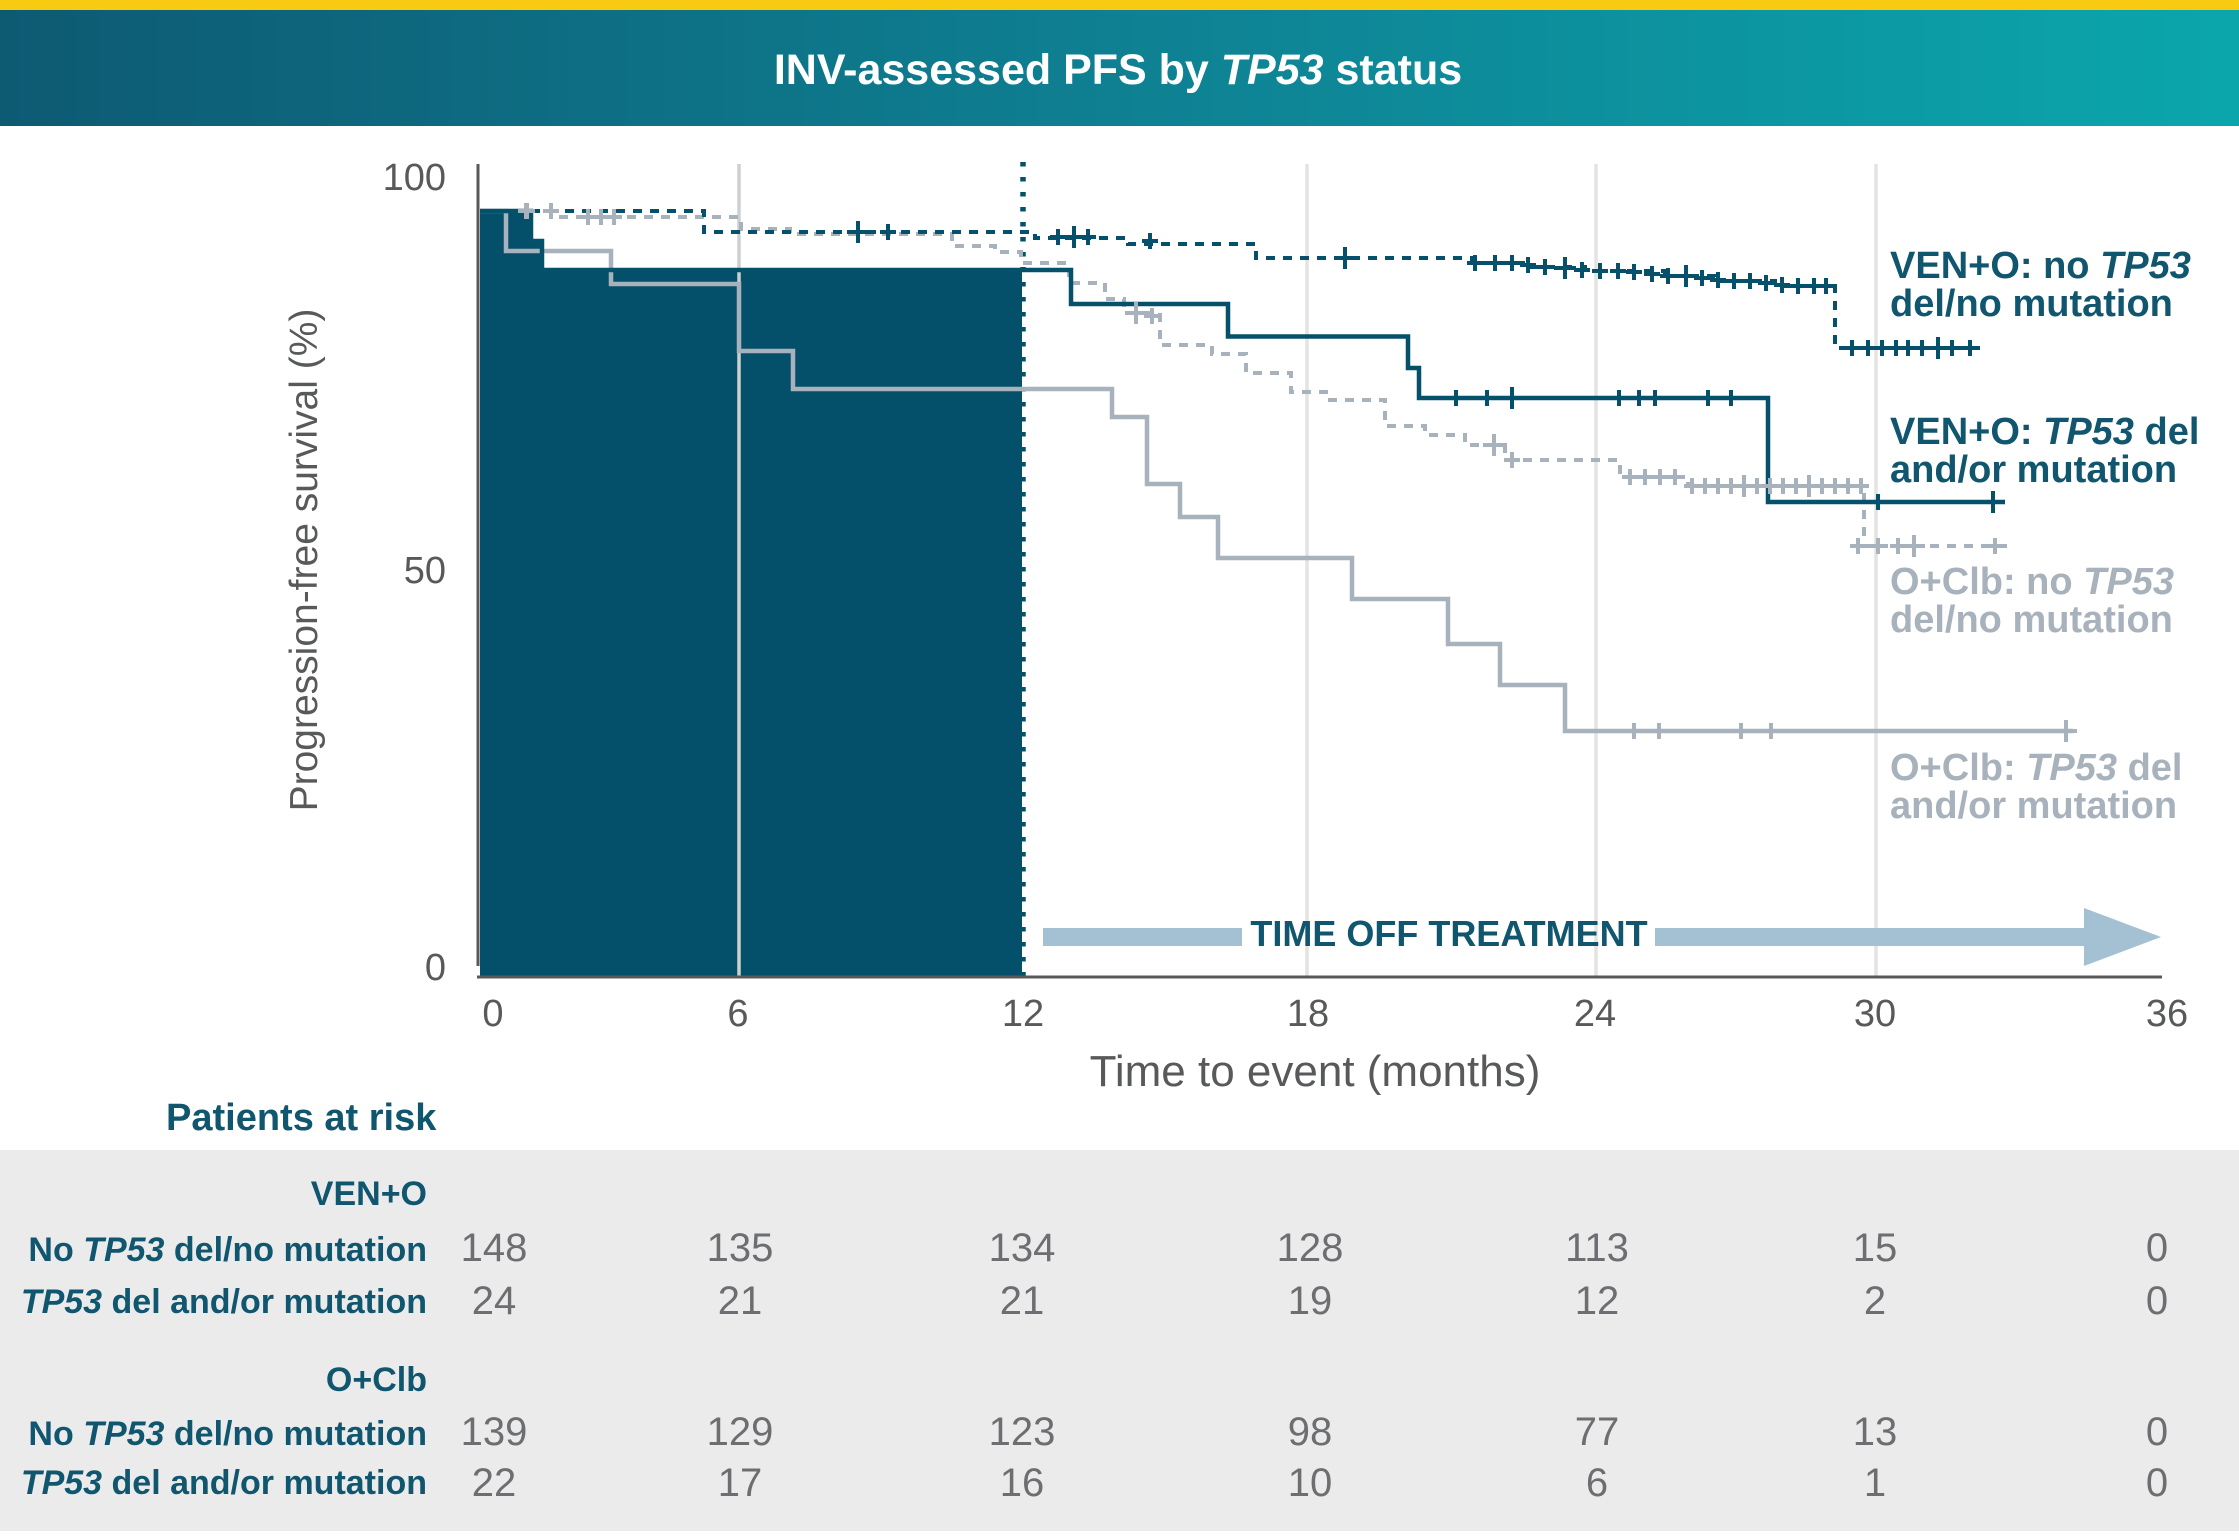 The width and height of the screenshot is (2239, 1536). Describe the element at coordinates (1310, 1248) in the screenshot. I see `svg-text: 128` at that location.